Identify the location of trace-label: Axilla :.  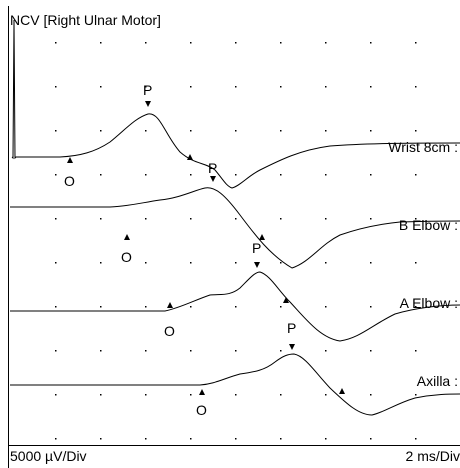
(437, 381).